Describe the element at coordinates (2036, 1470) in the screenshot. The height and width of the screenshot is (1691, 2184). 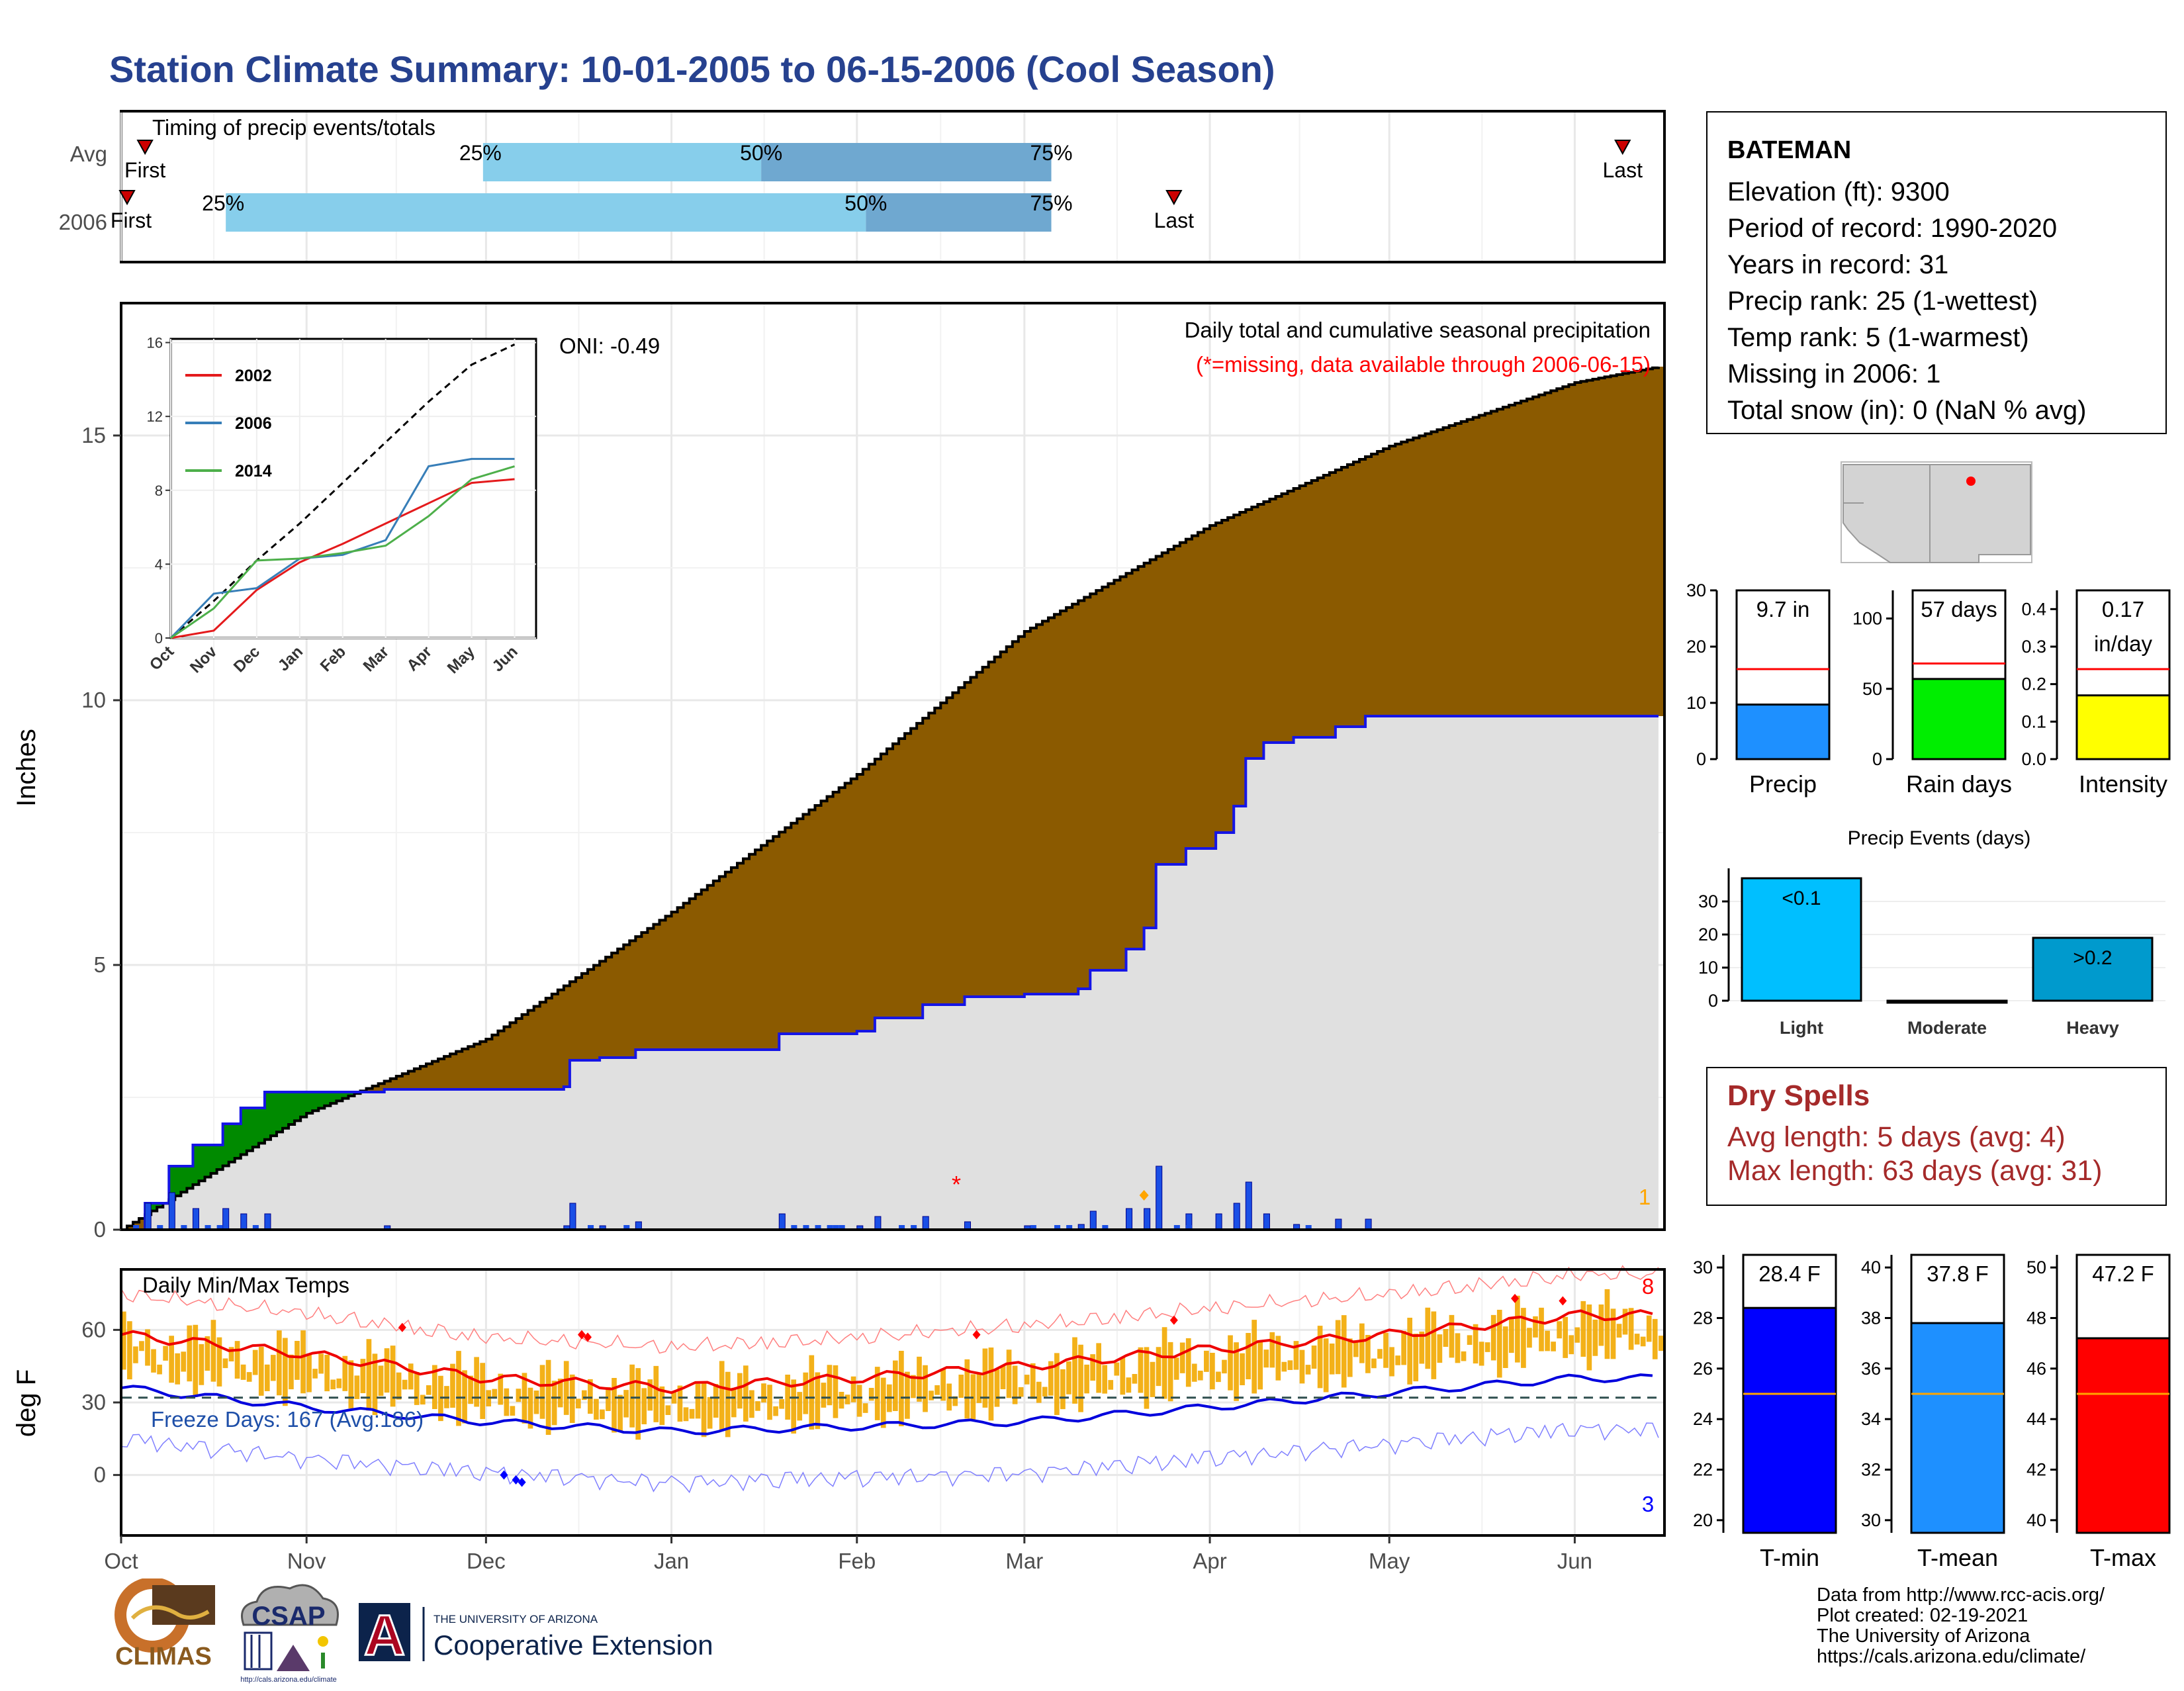
I see `mini-tick-label: 42` at that location.